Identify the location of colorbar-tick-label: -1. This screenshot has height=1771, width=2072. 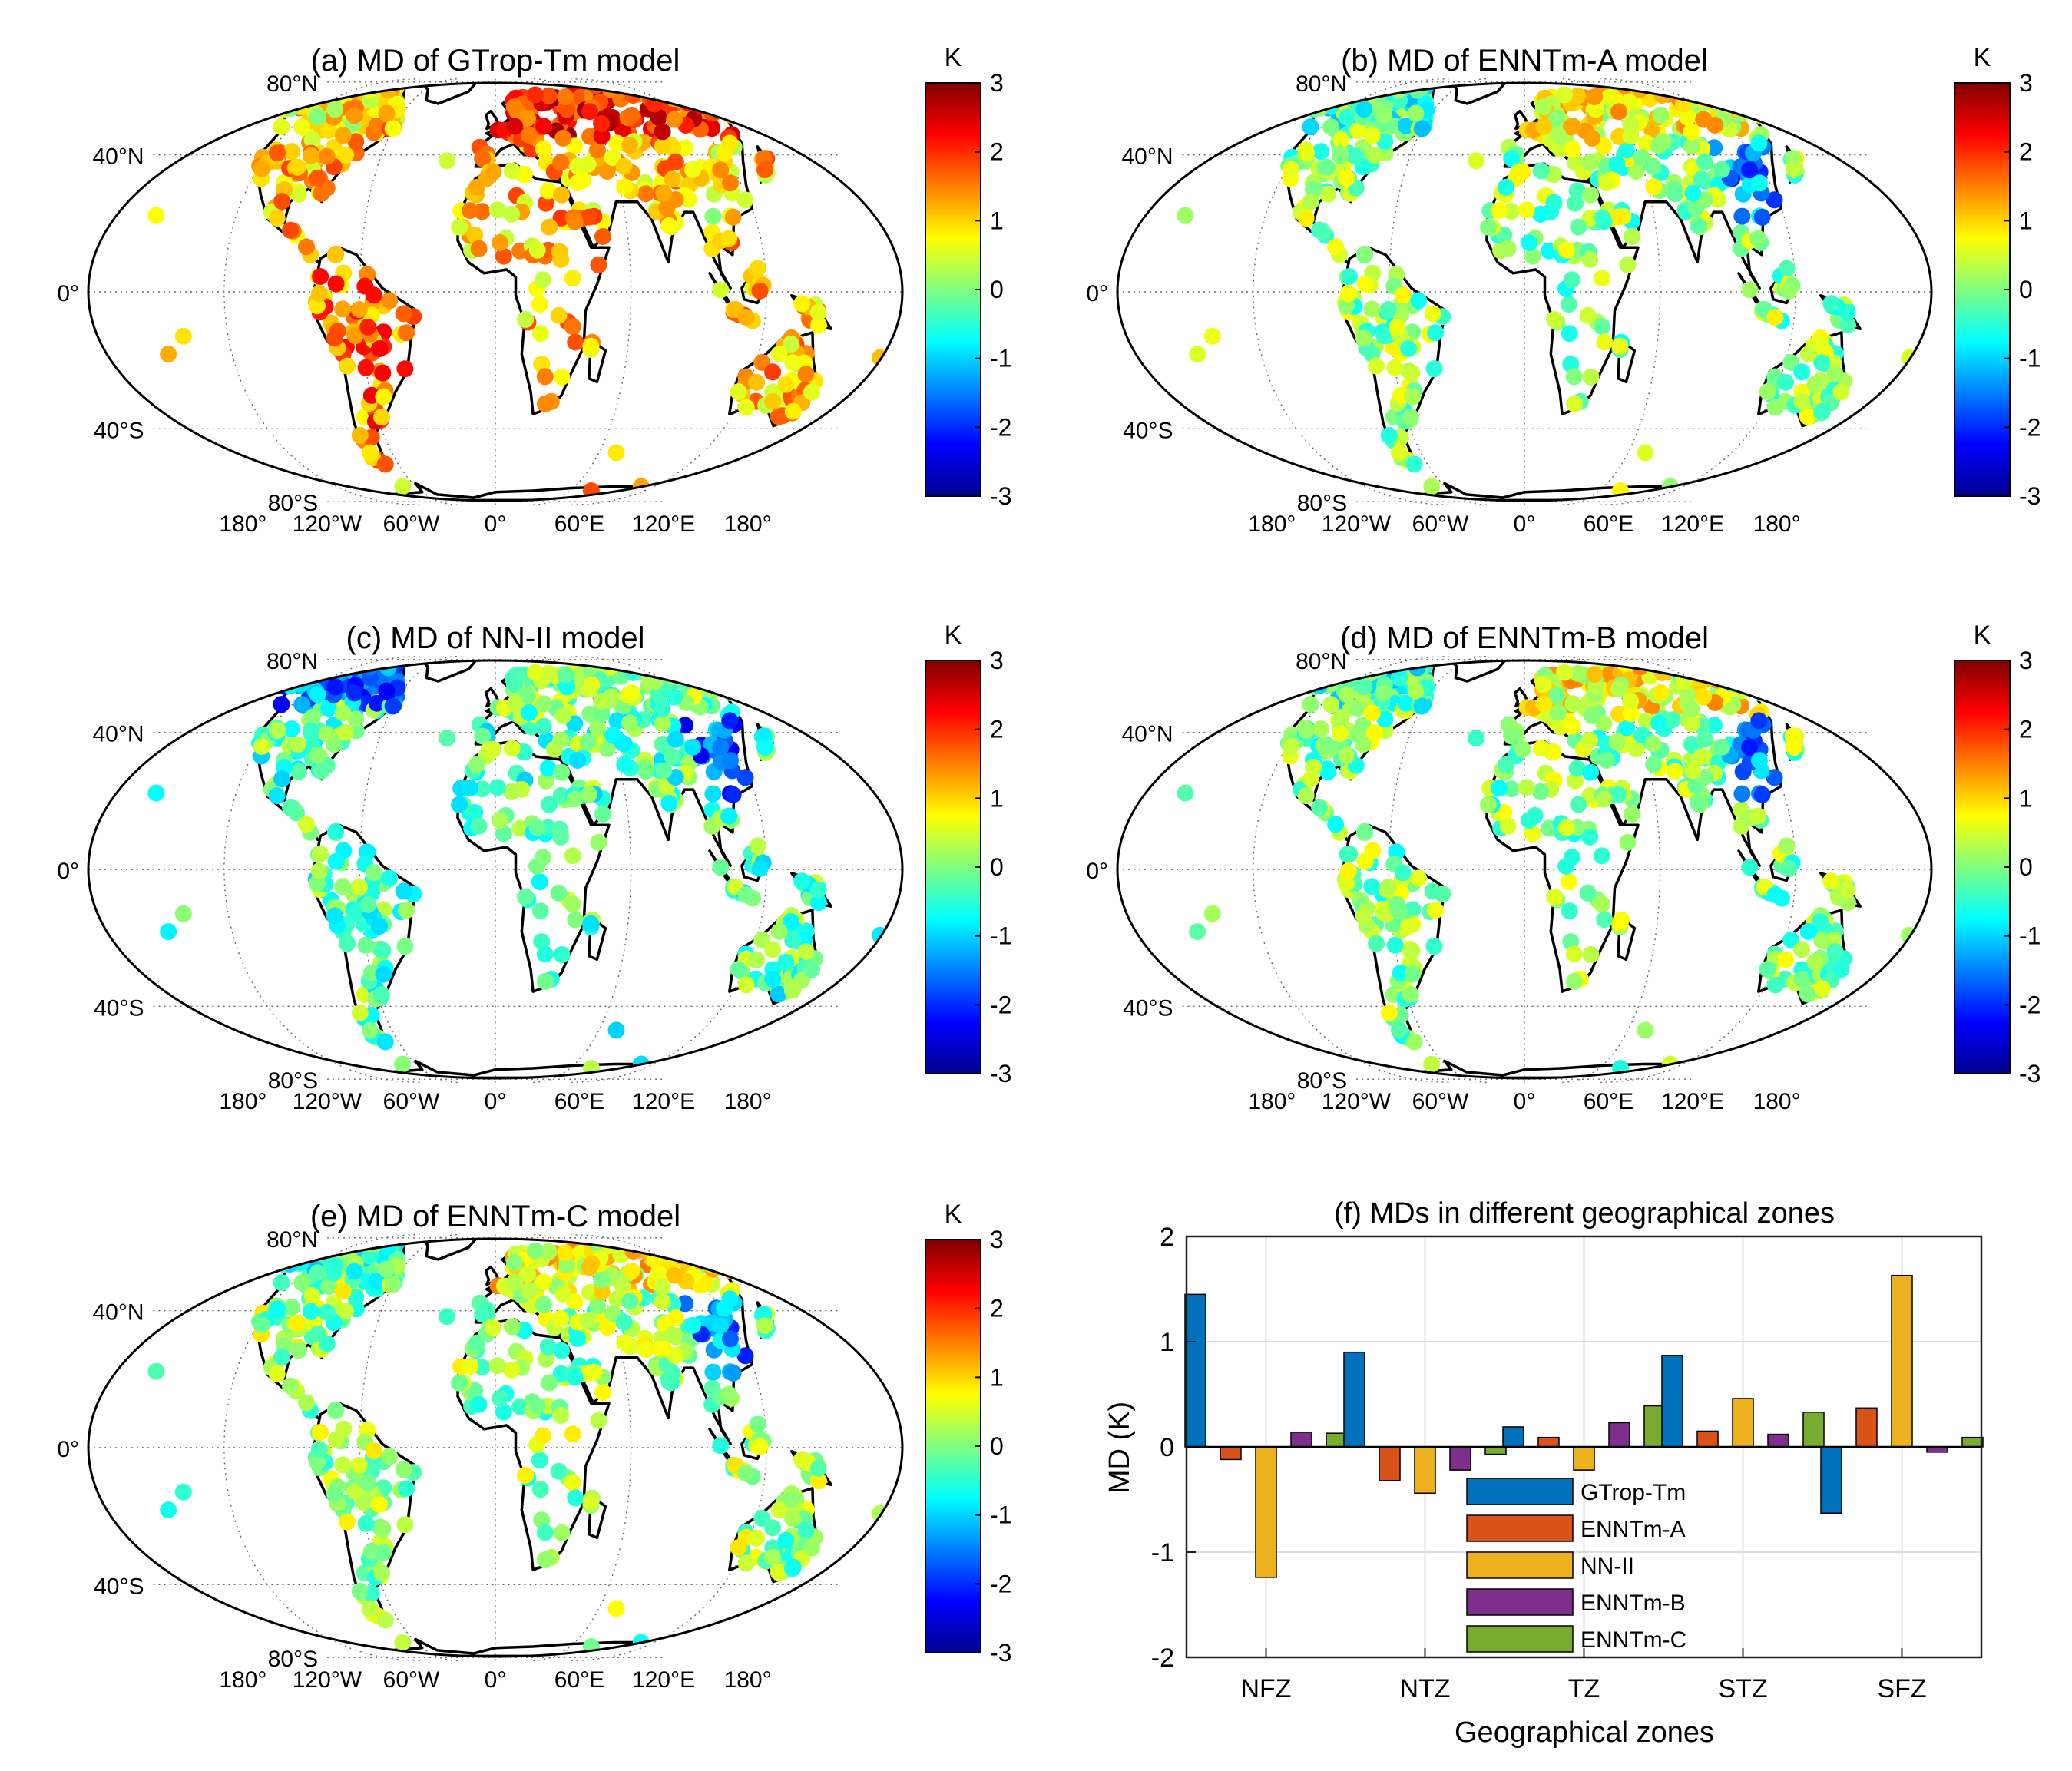
(1000, 358).